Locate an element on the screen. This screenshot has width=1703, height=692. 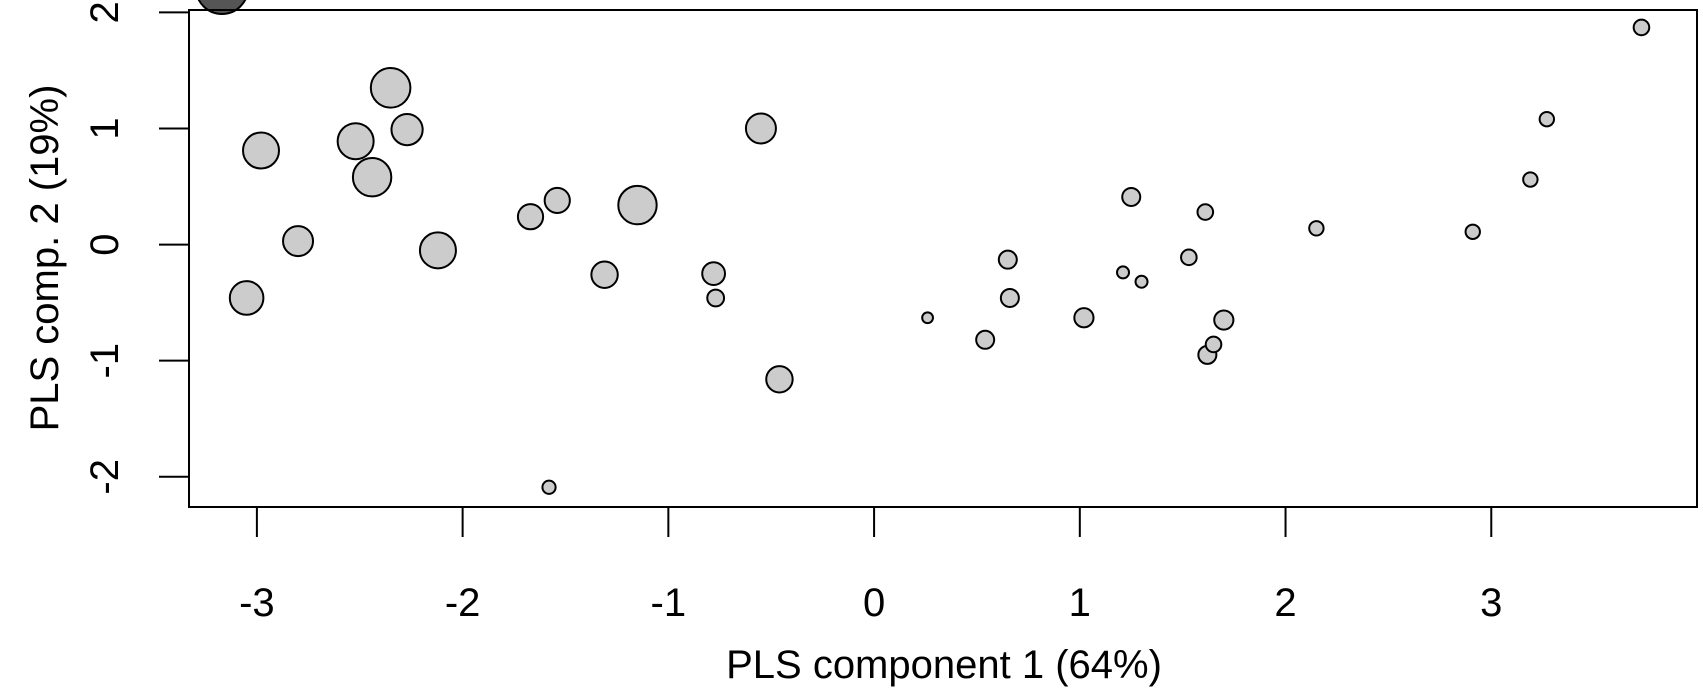
y-tick-label: 2 is located at coordinates (105, 12).